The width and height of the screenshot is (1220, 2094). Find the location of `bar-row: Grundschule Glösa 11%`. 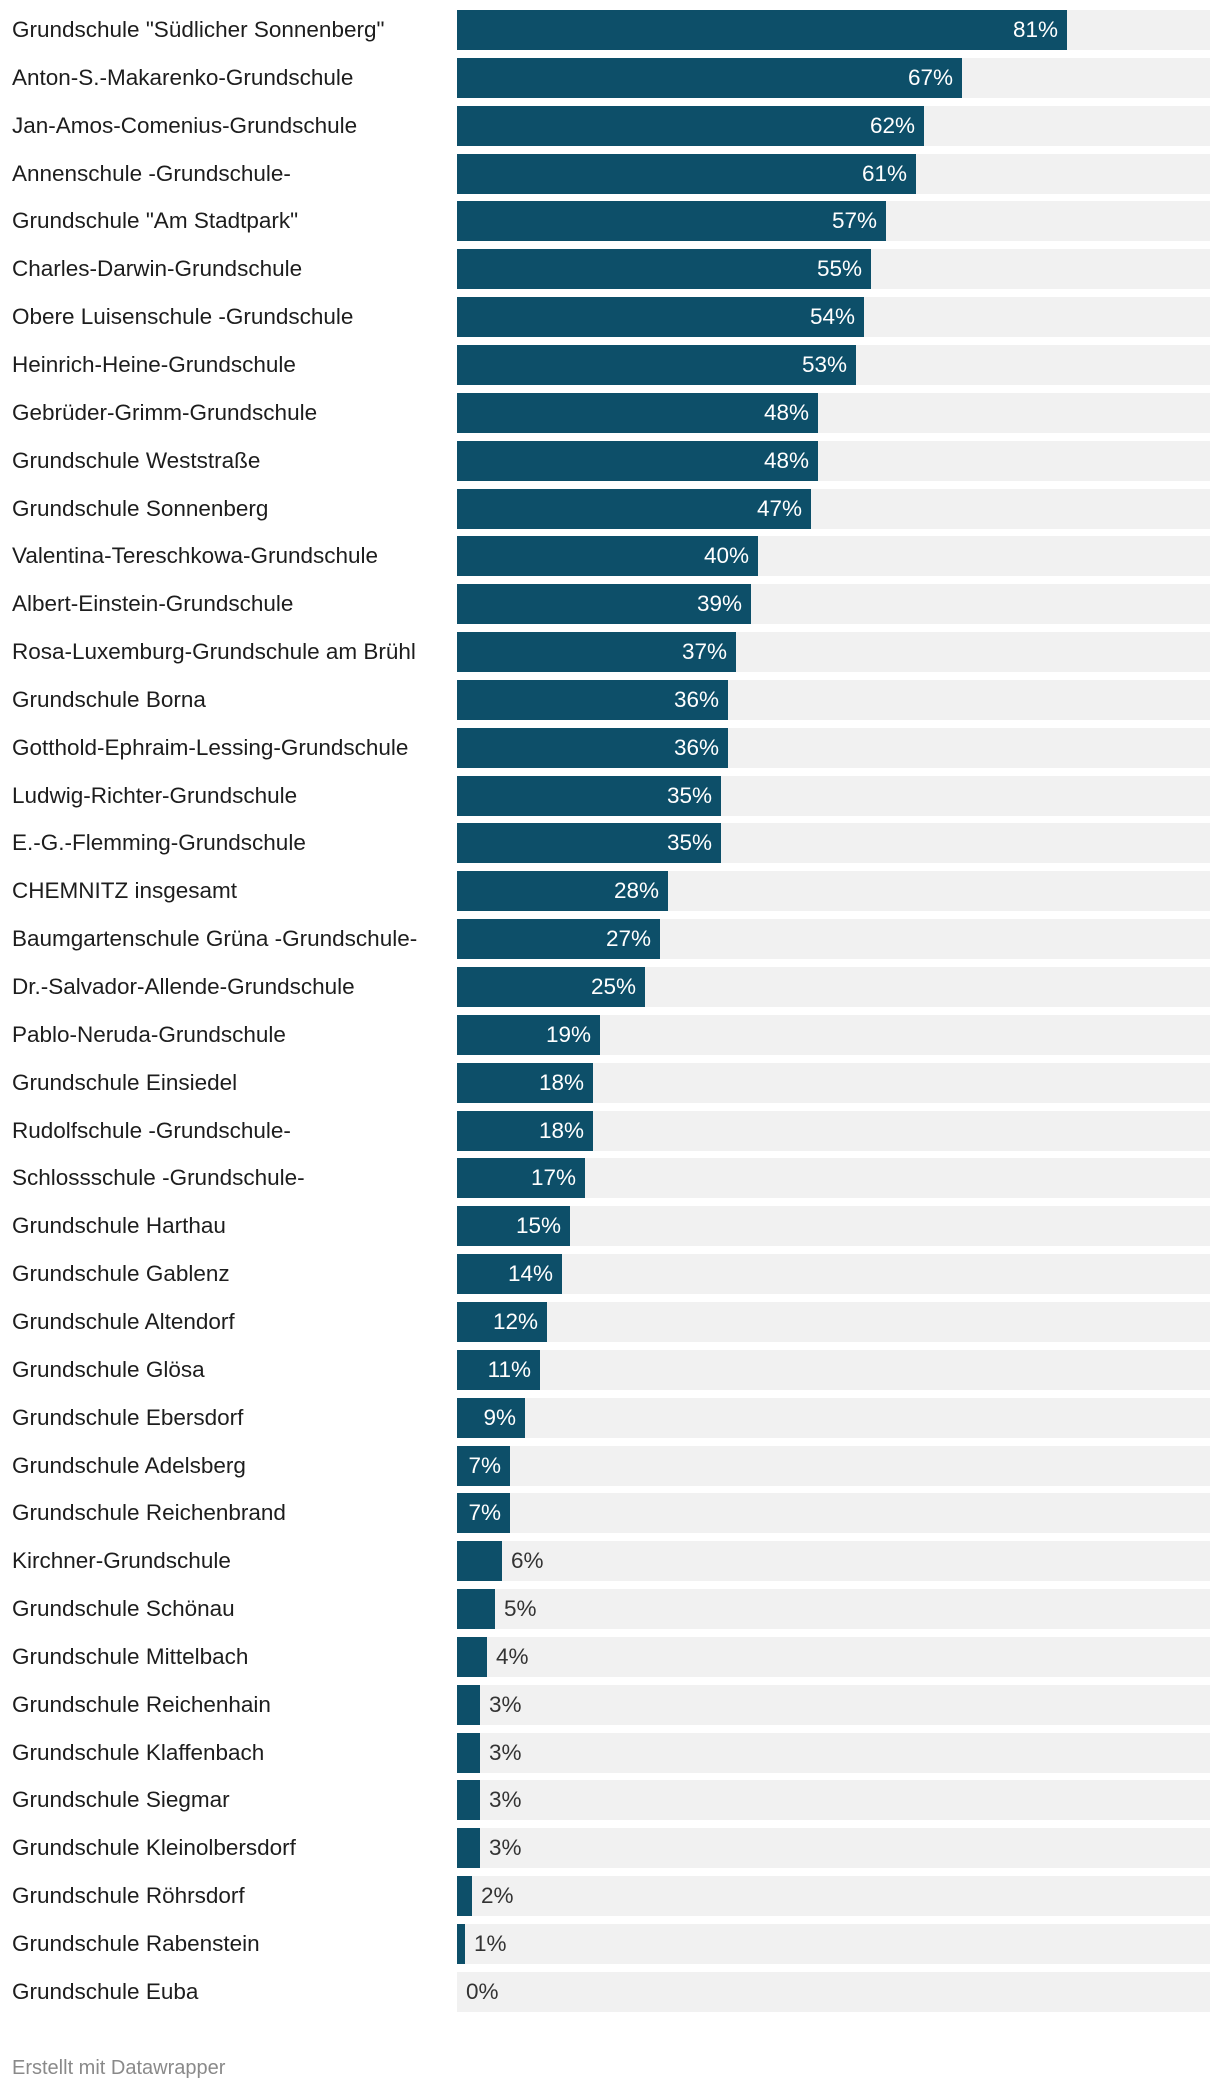

bar-row: Grundschule Glösa 11% is located at coordinates (610, 1373).